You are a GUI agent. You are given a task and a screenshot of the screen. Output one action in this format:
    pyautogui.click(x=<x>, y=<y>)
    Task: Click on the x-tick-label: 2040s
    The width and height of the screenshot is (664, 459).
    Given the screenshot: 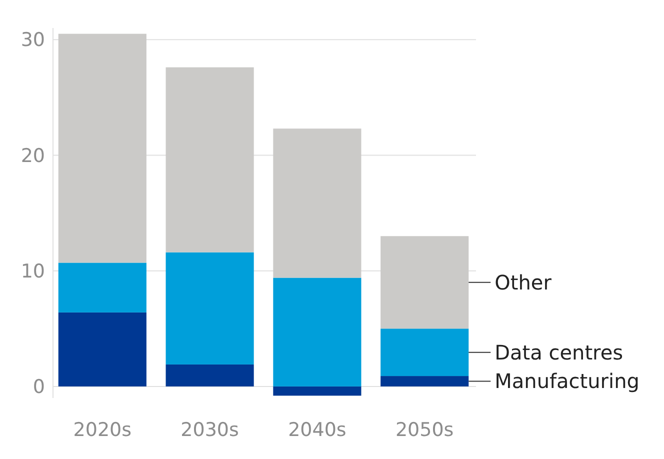 What is the action you would take?
    pyautogui.click(x=317, y=430)
    